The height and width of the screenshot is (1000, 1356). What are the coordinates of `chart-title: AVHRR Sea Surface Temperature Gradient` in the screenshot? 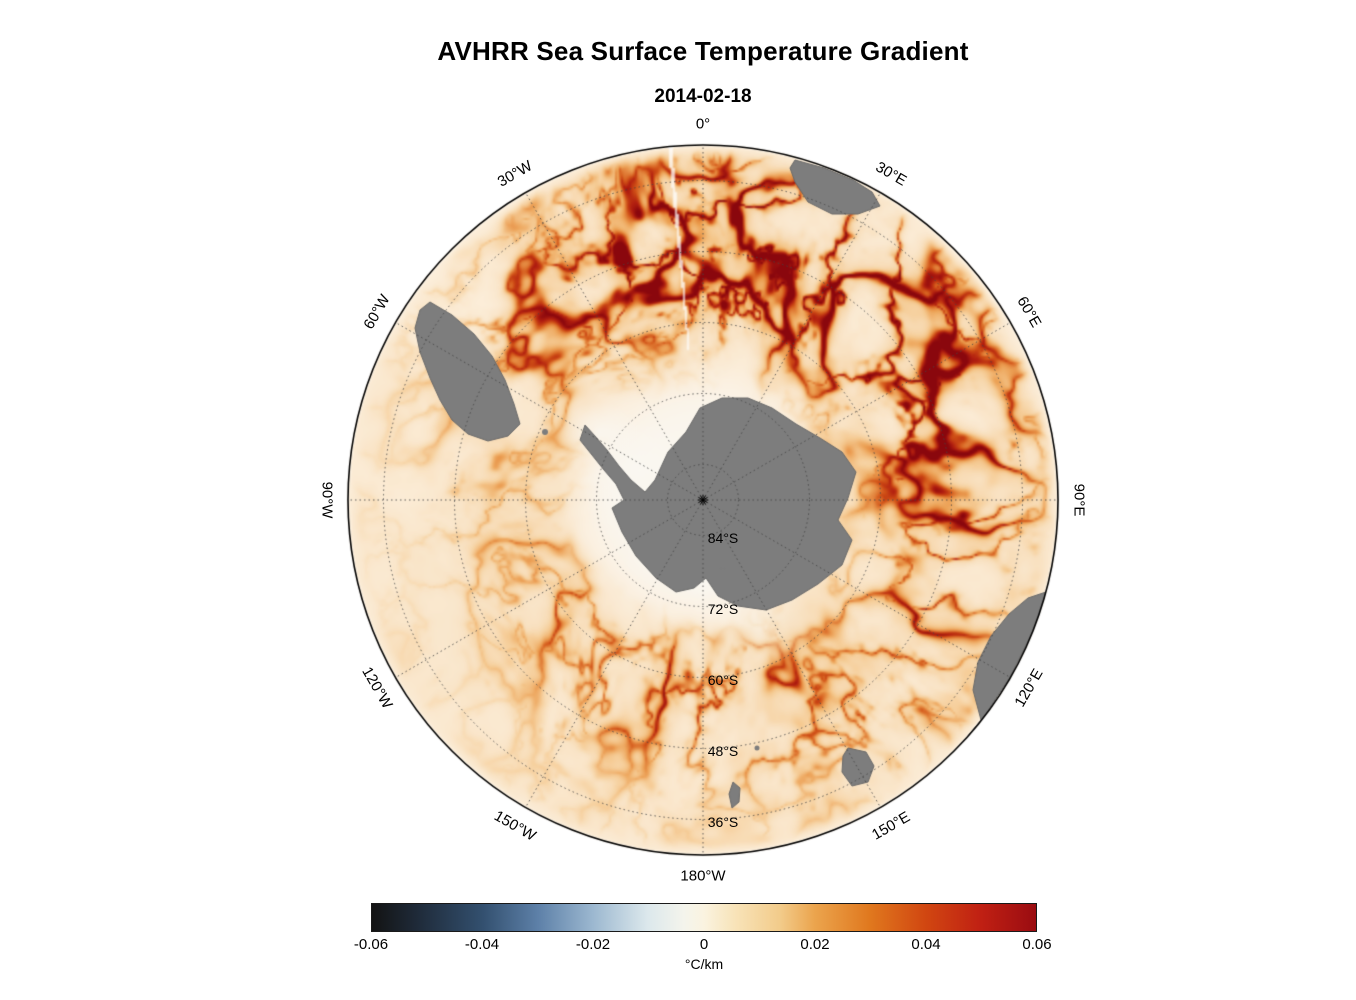 It's located at (703, 51).